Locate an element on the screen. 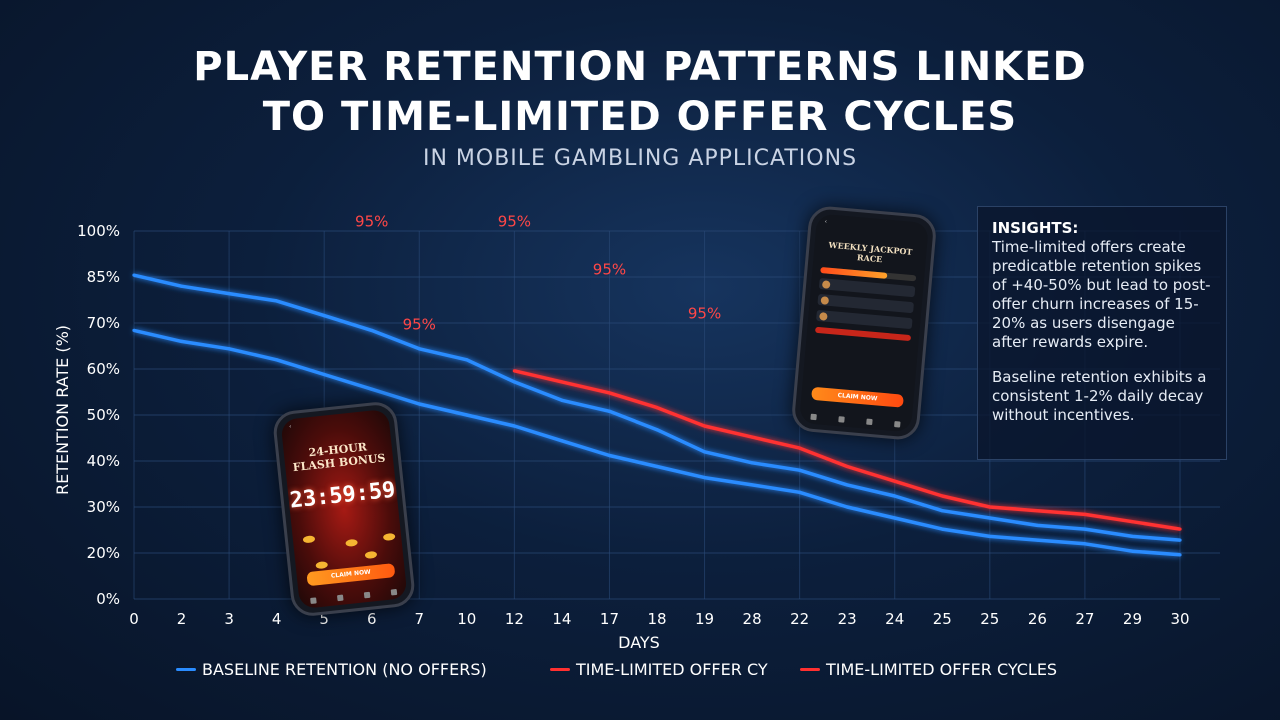 This screenshot has height=720, width=1280. y-tick-label: 50% is located at coordinates (103, 415).